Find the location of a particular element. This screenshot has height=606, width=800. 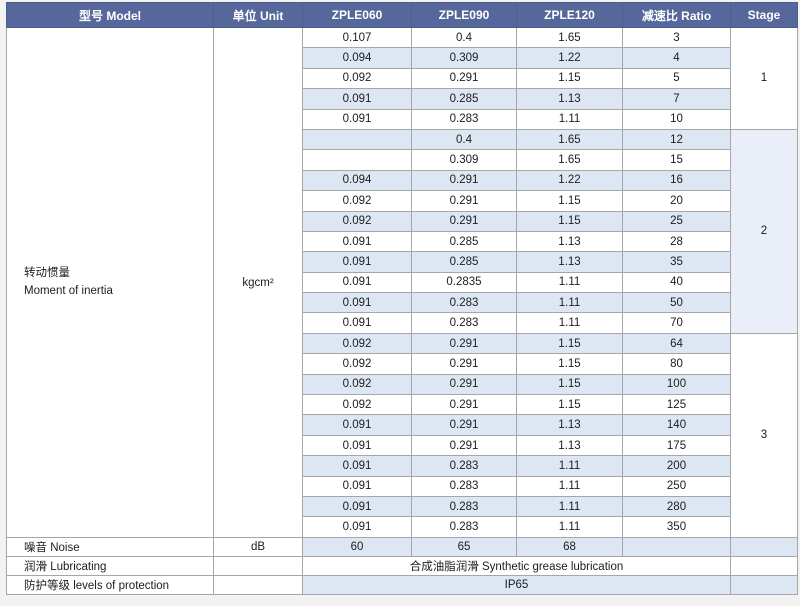

protection-row: 防护等级 levels of protection IP65 is located at coordinates (402, 585).